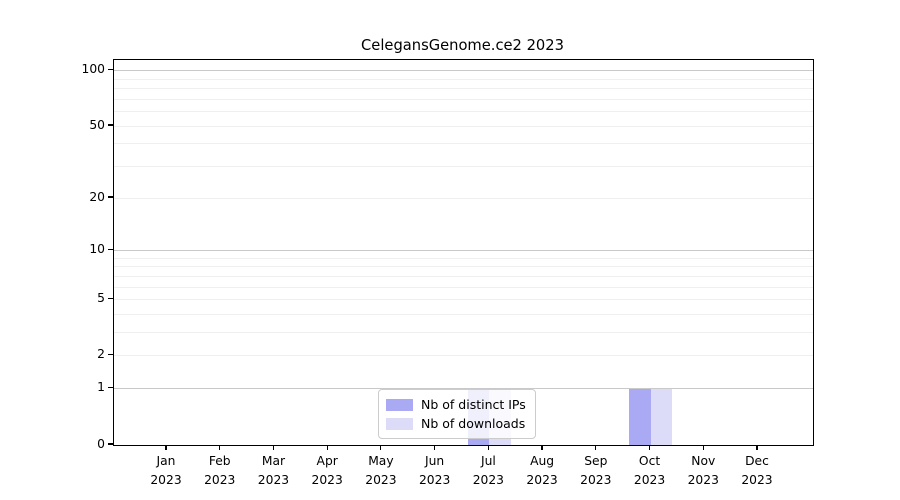  I want to click on x-tick-label: Sep 2023, so click(596, 470).